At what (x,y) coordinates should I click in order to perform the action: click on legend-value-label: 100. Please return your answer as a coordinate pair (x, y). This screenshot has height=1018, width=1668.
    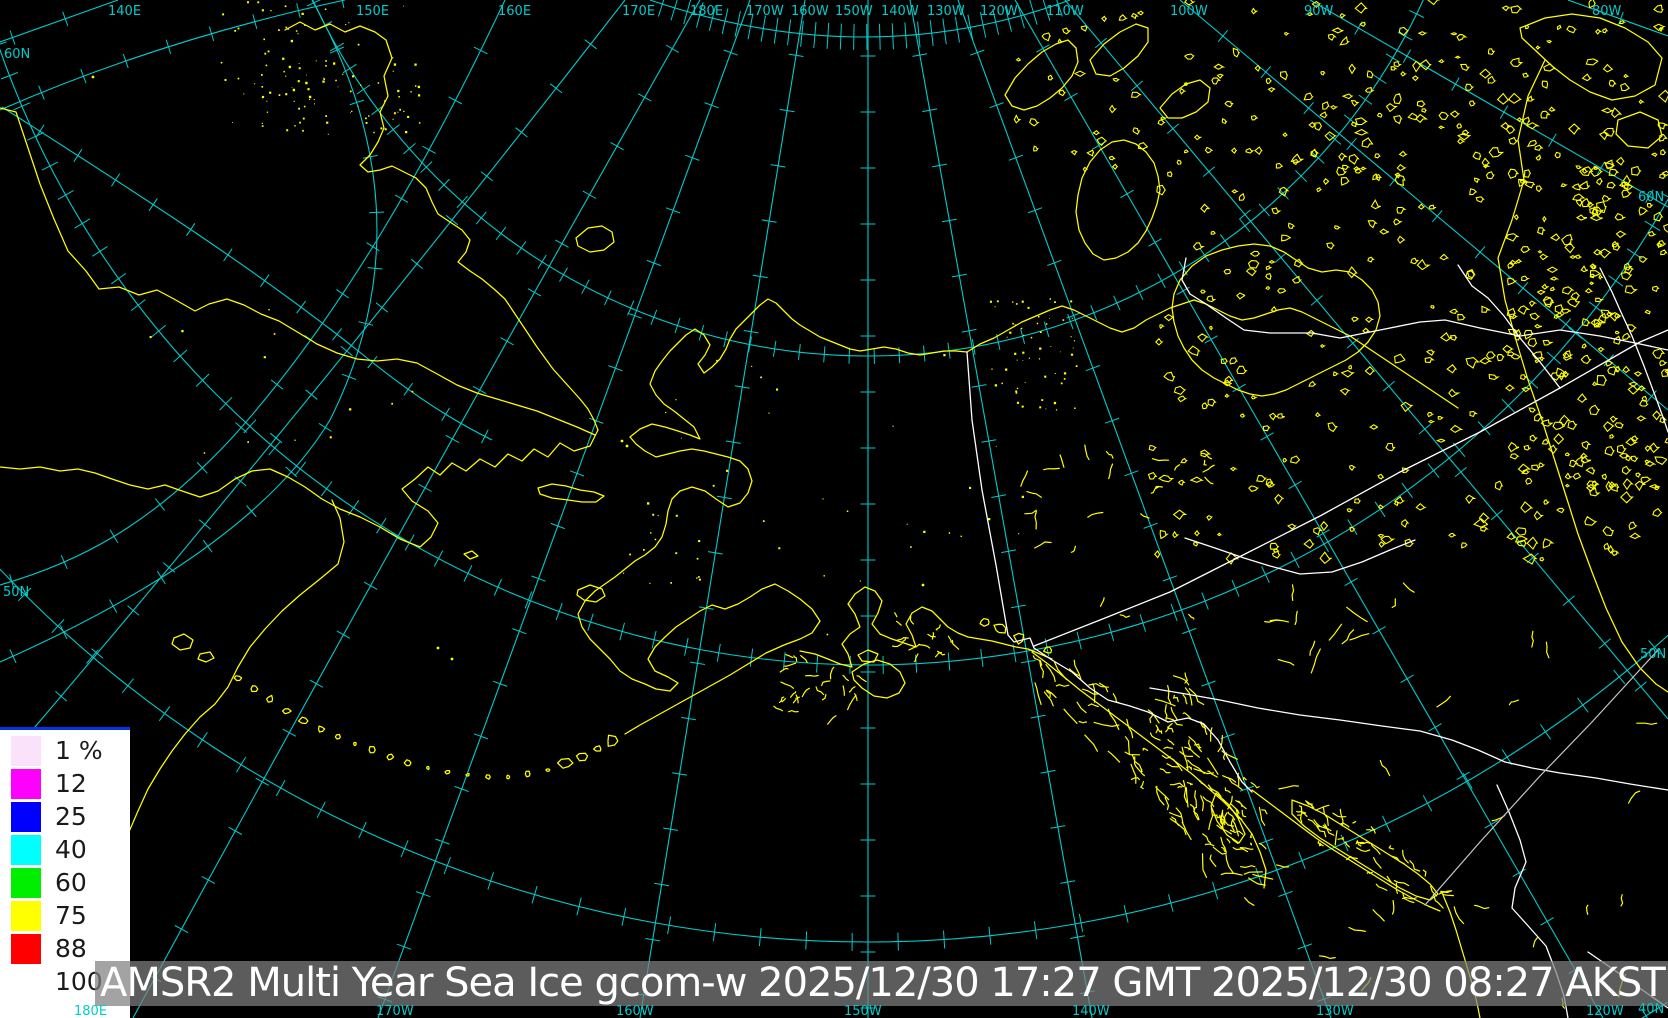
    Looking at the image, I should click on (79, 981).